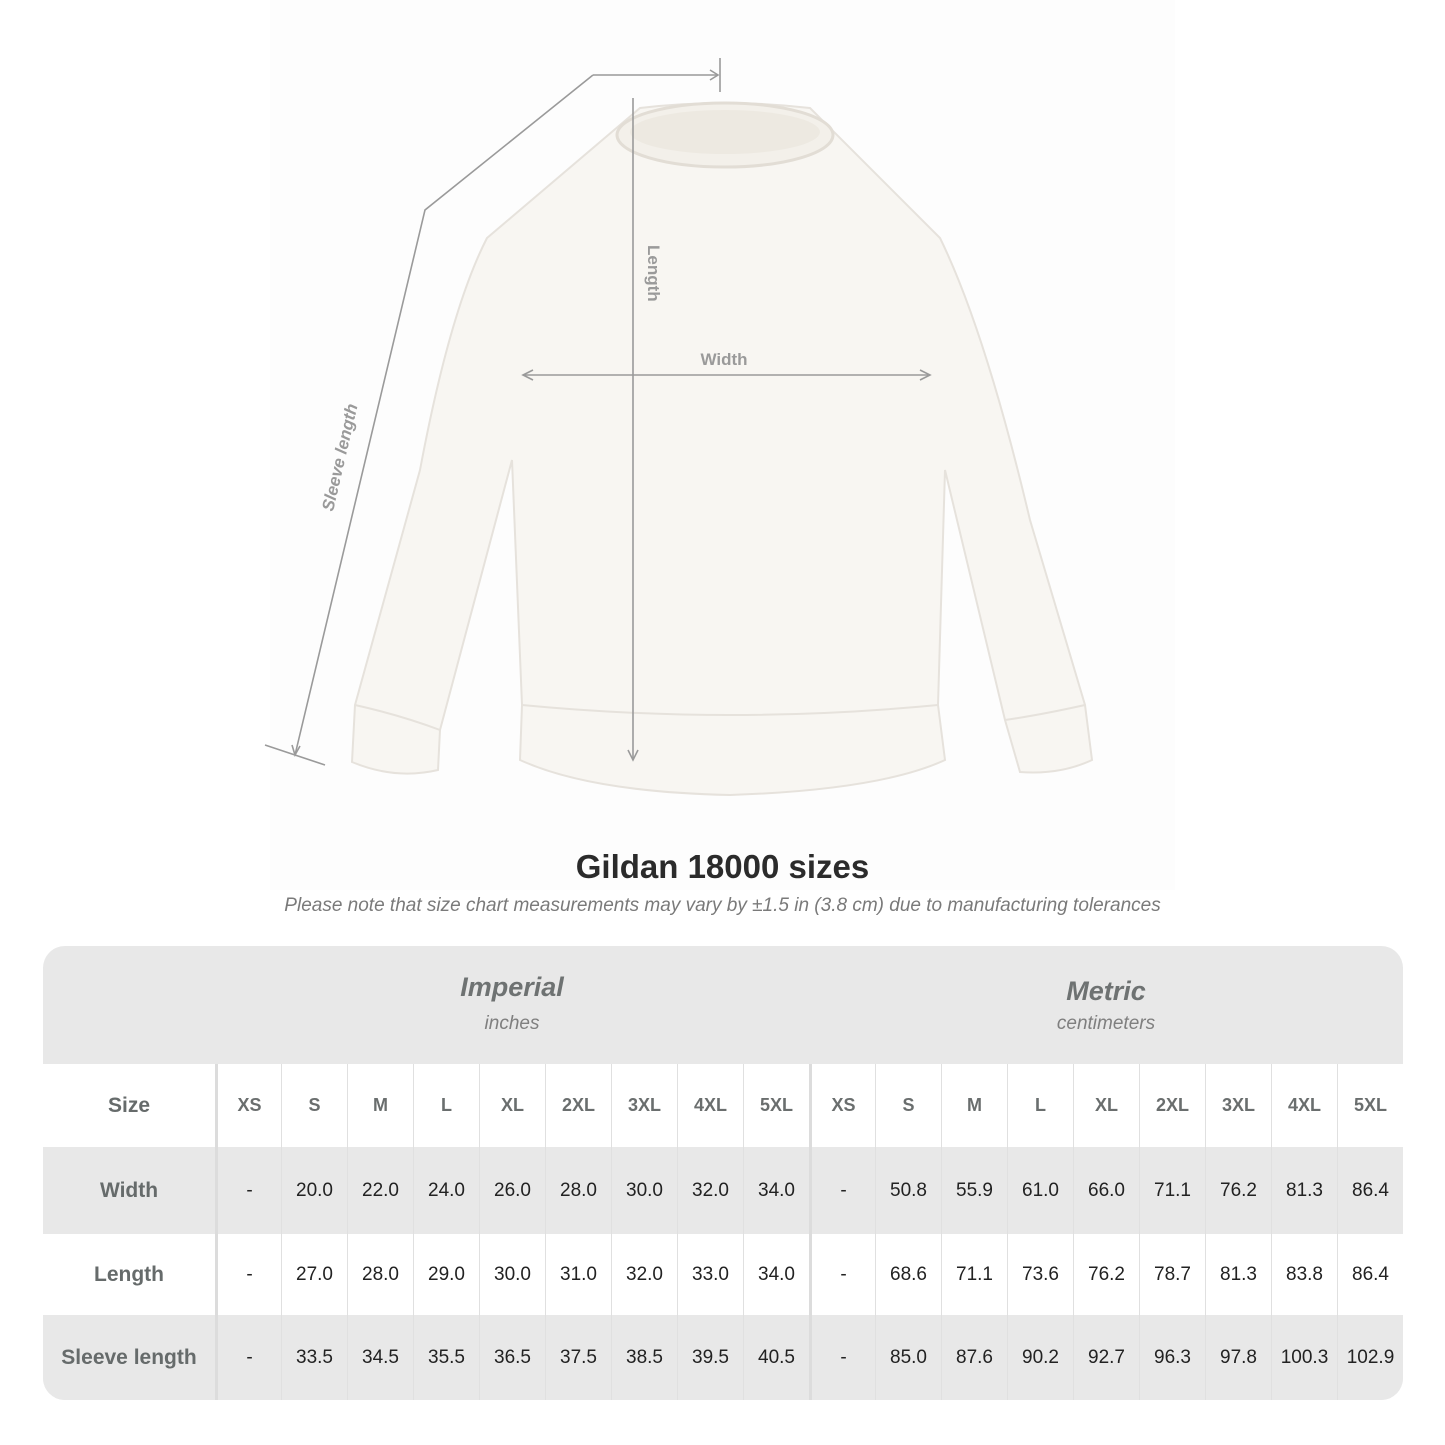  What do you see at coordinates (248, 1105) in the screenshot?
I see `imperial-size-header: XS` at bounding box center [248, 1105].